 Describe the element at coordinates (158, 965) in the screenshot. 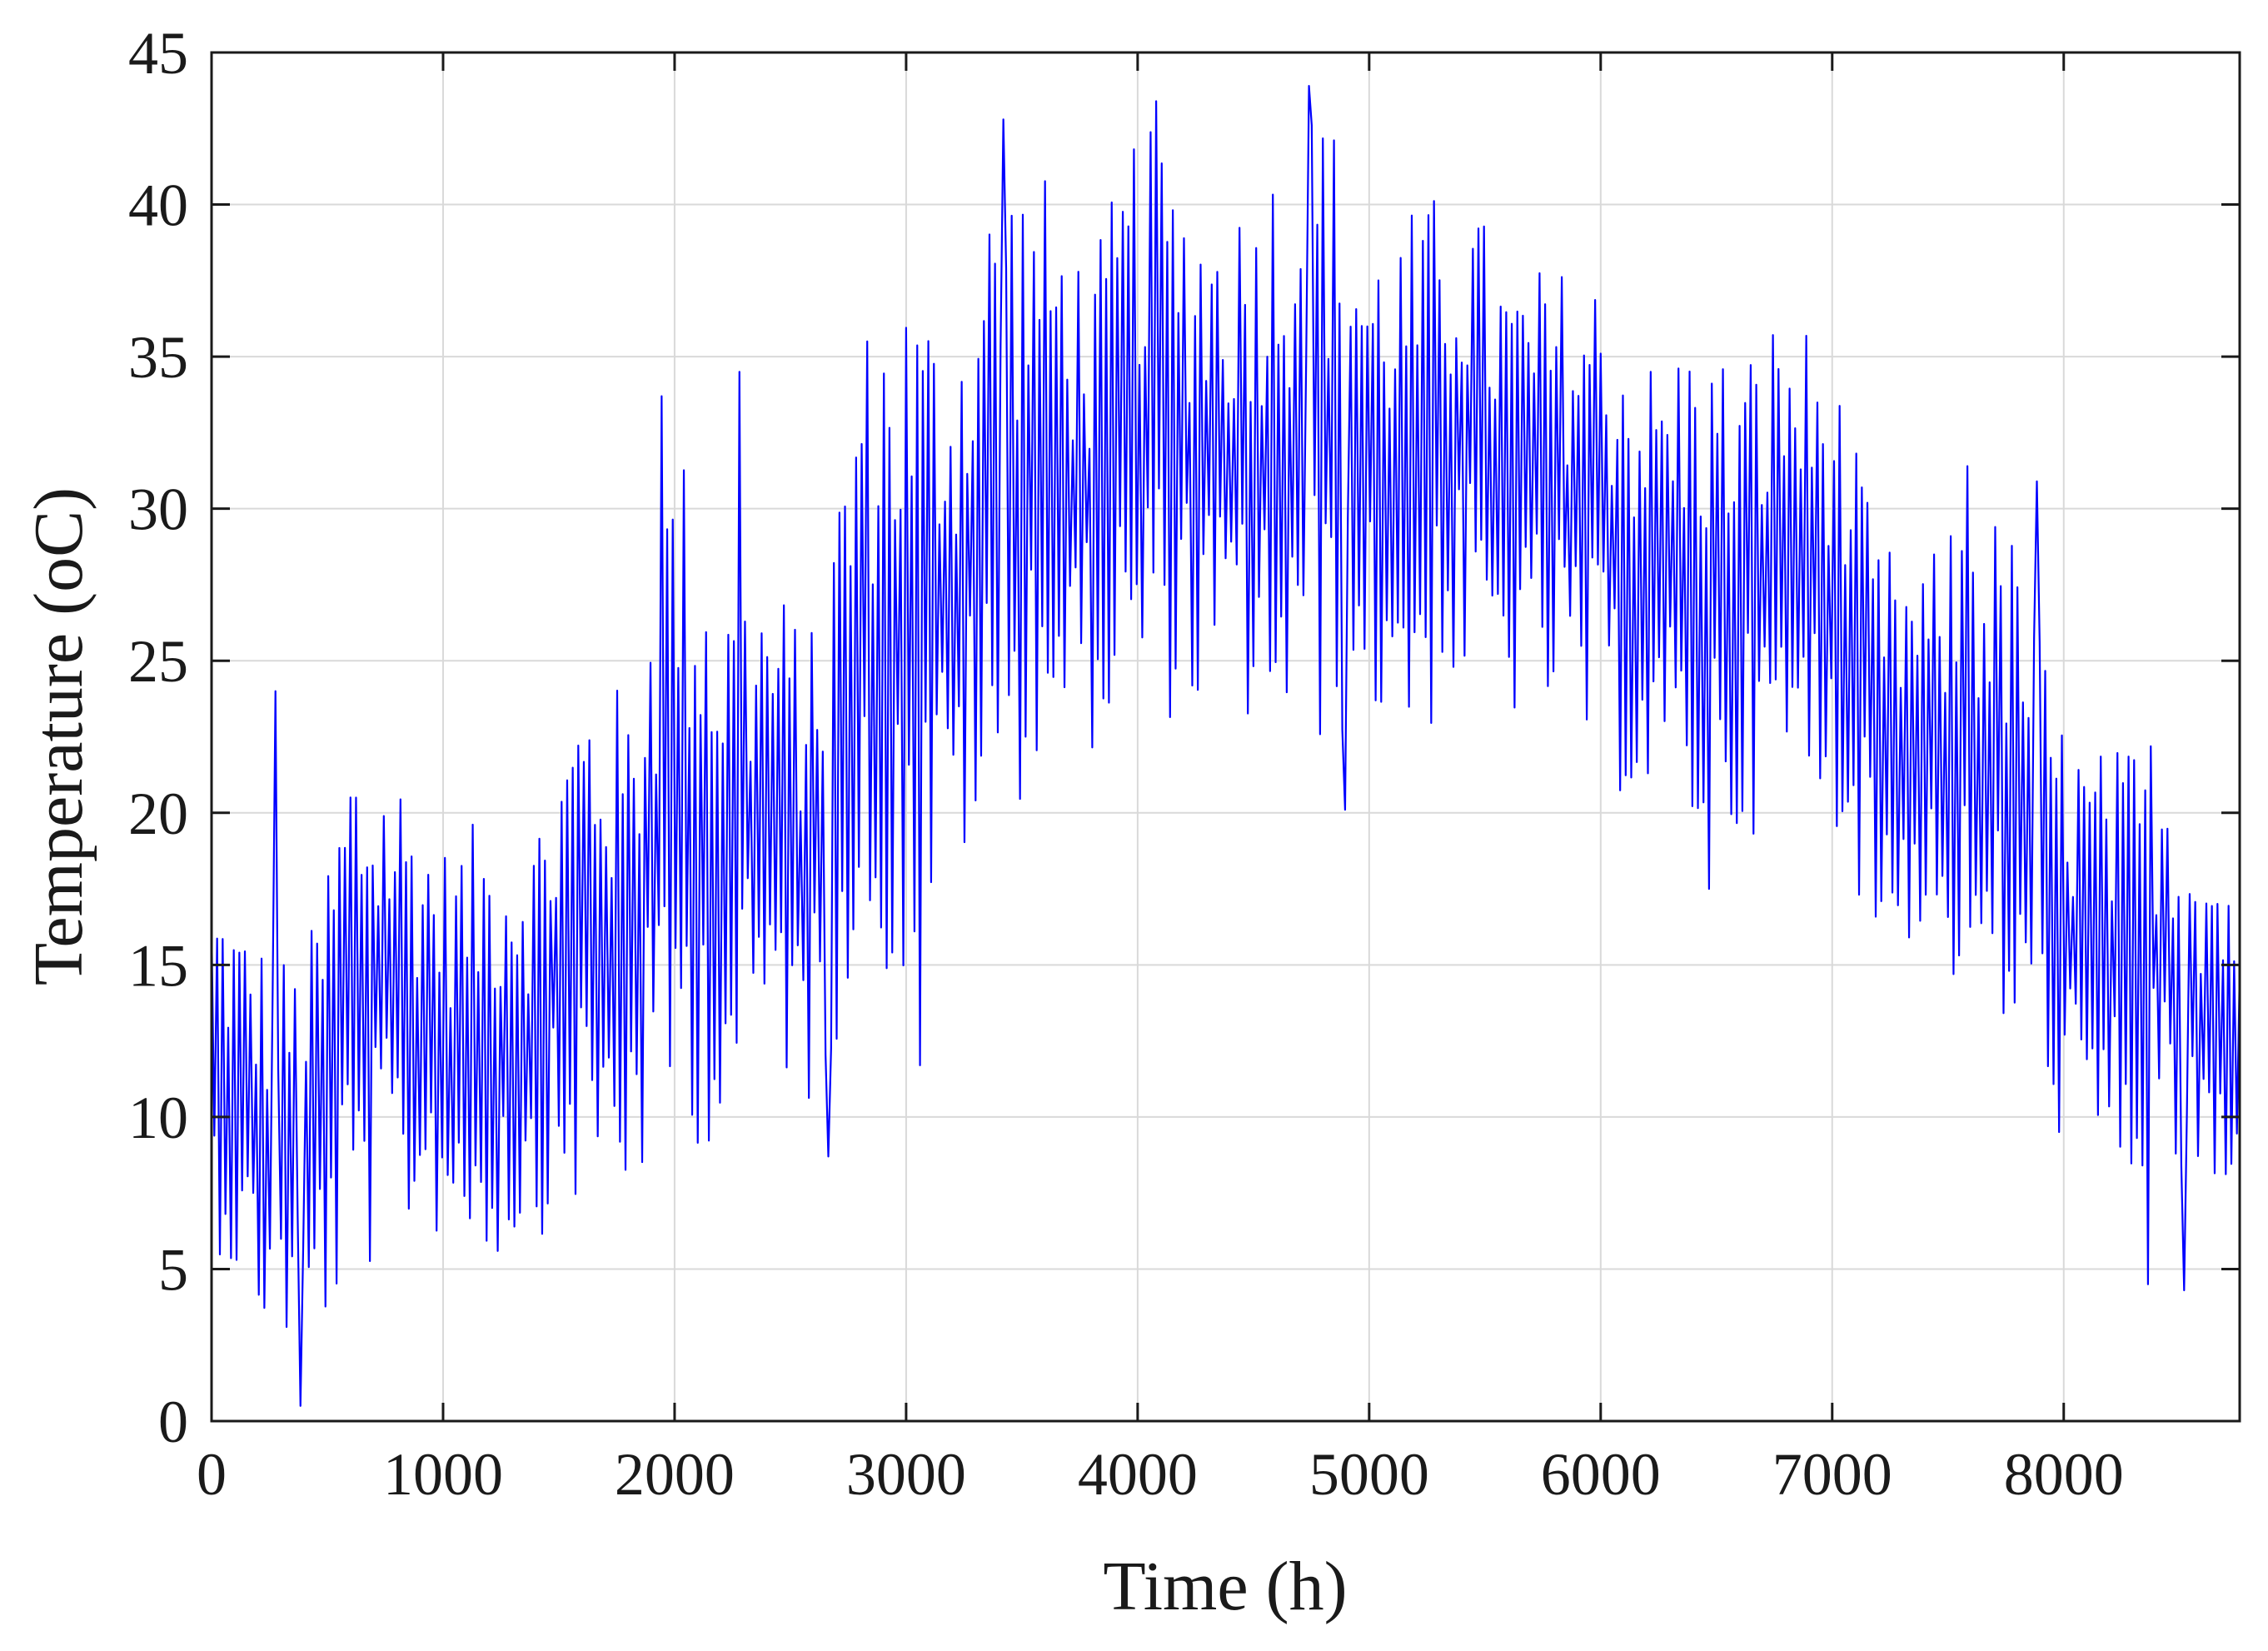

I see `y-tick-label: 15` at that location.